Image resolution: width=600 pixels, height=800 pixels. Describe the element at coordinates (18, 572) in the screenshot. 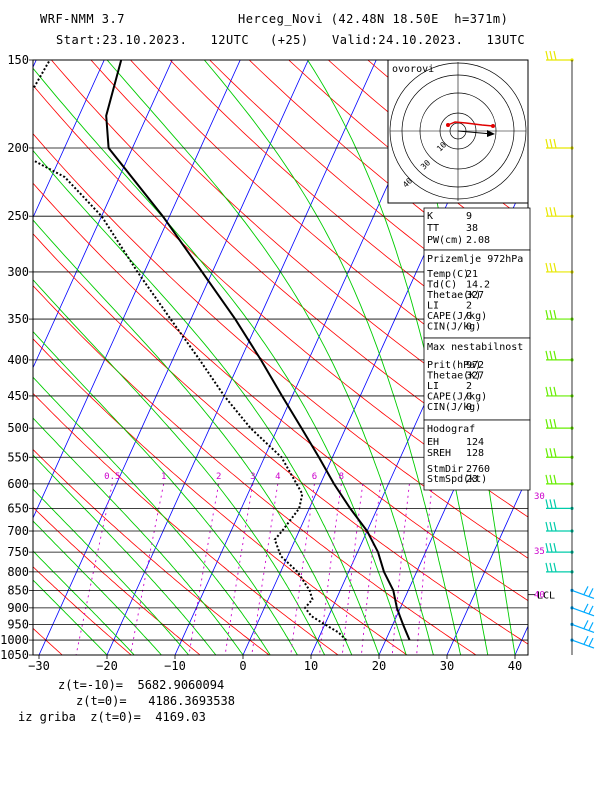

I see `pressure-tick-label: 800` at that location.